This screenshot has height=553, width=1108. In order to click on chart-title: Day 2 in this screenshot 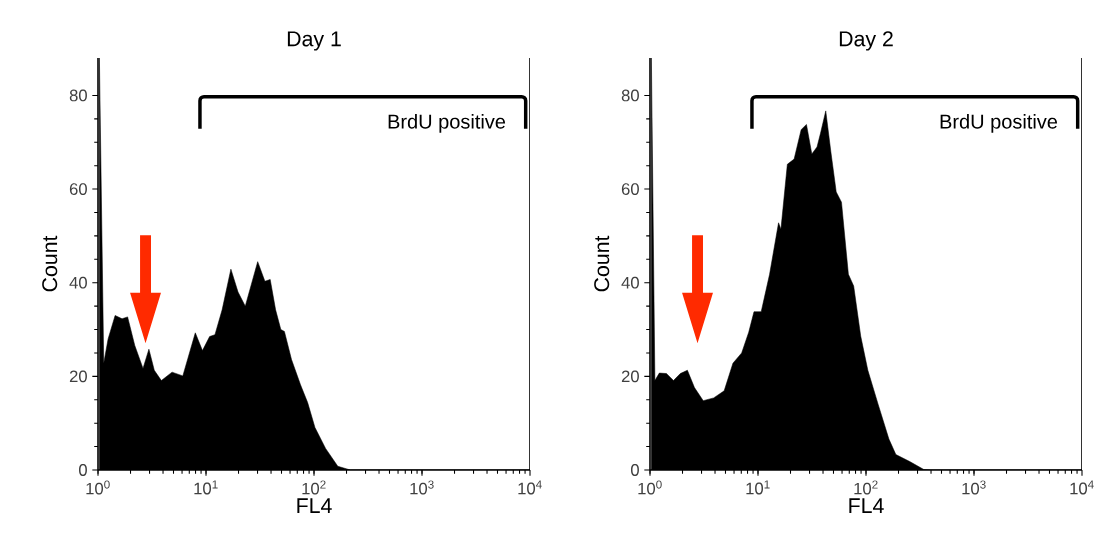, I will do `click(866, 41)`.